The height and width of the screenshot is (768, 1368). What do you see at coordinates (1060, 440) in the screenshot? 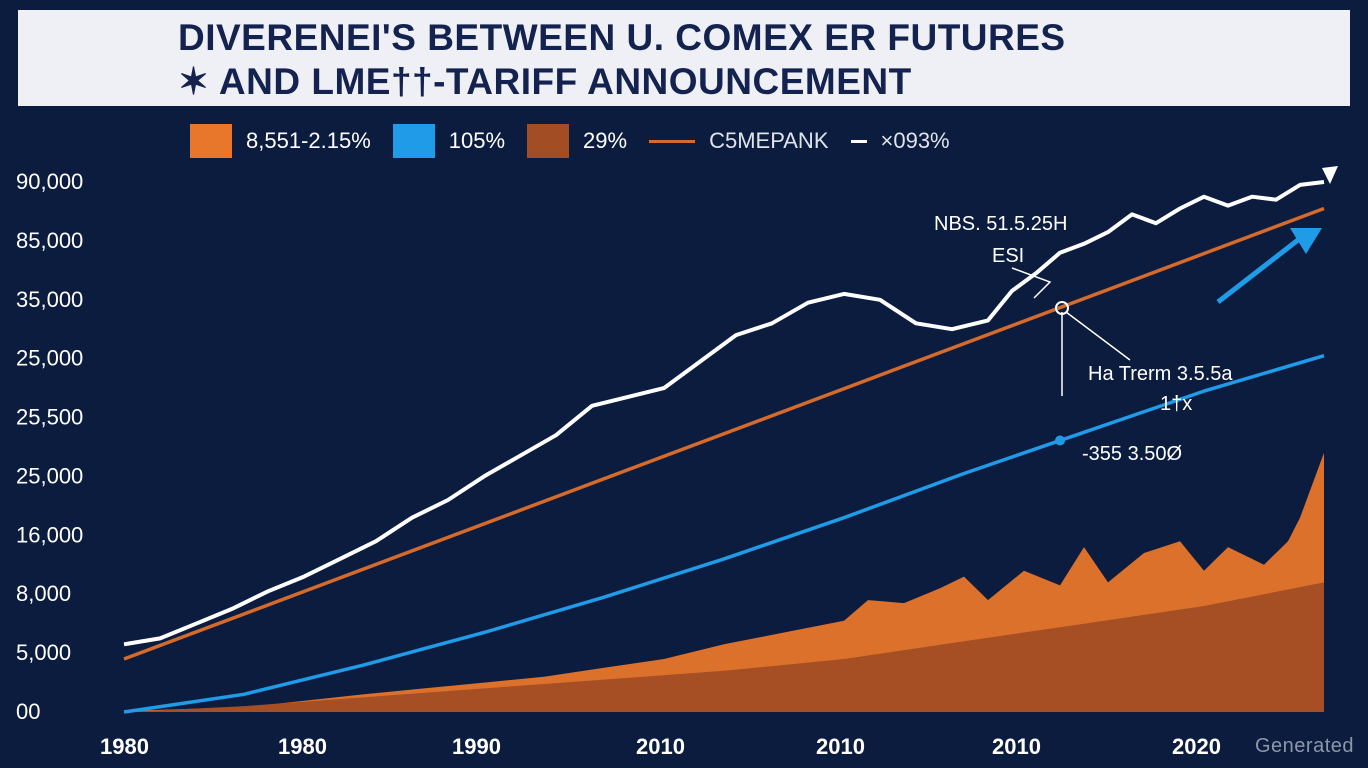
I see `blue-data-point` at bounding box center [1060, 440].